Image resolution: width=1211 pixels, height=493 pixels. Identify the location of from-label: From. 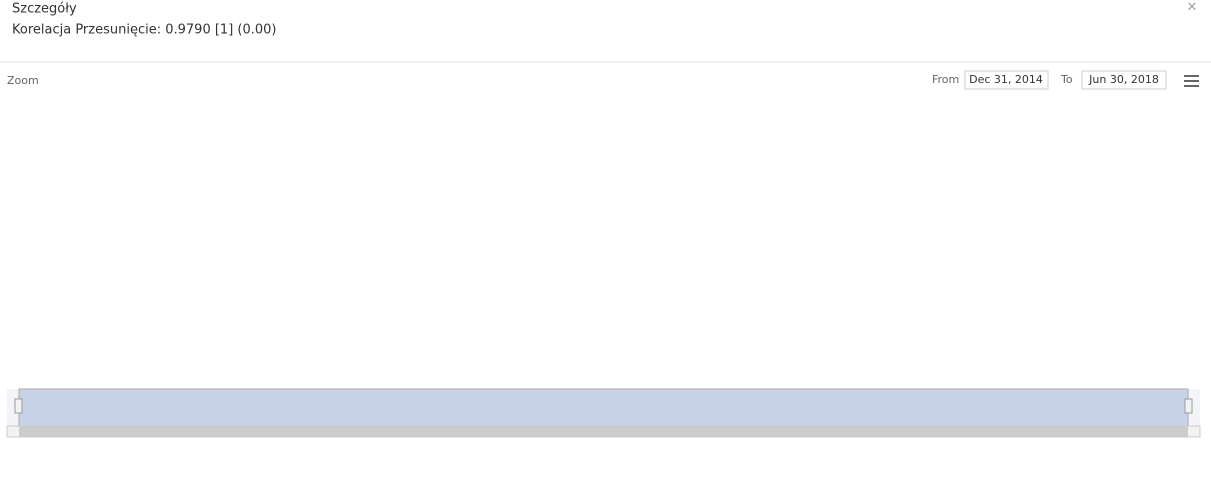
(945, 79).